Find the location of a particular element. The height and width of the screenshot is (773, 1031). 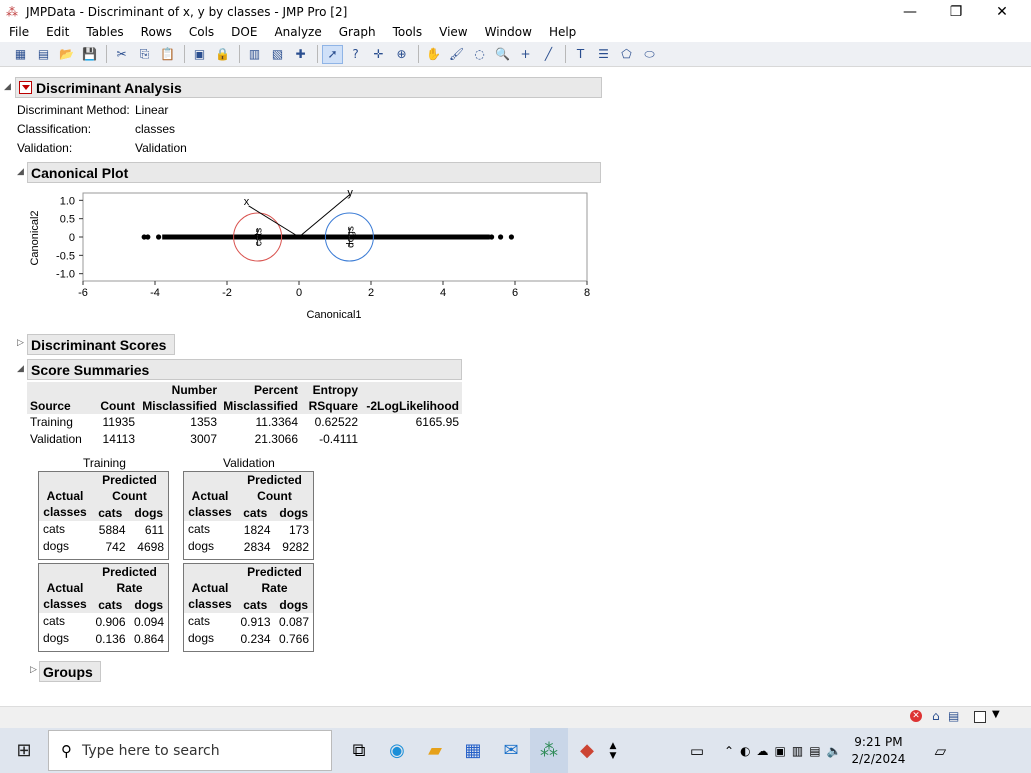

window-layout-icon is located at coordinates (980, 717).